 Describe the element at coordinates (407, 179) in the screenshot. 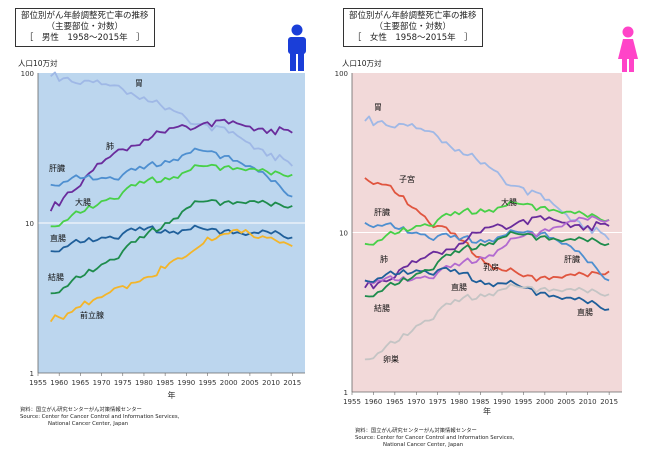

I see `series-label: 子宮` at that location.